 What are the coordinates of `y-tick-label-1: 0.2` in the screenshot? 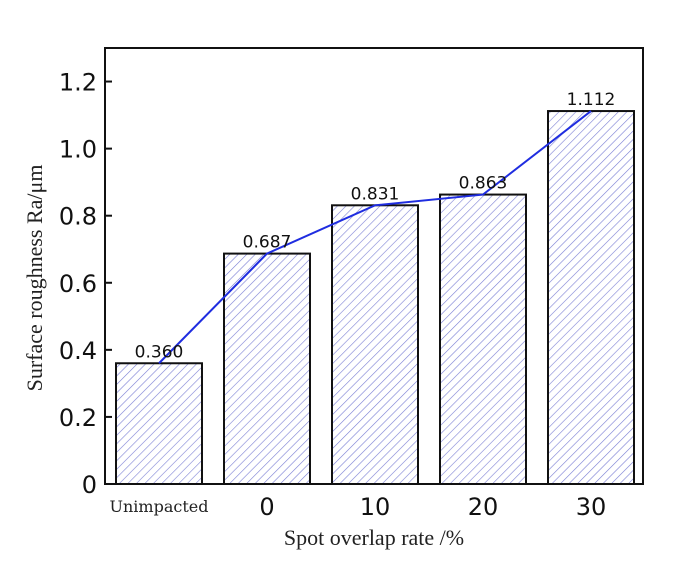 It's located at (78, 418).